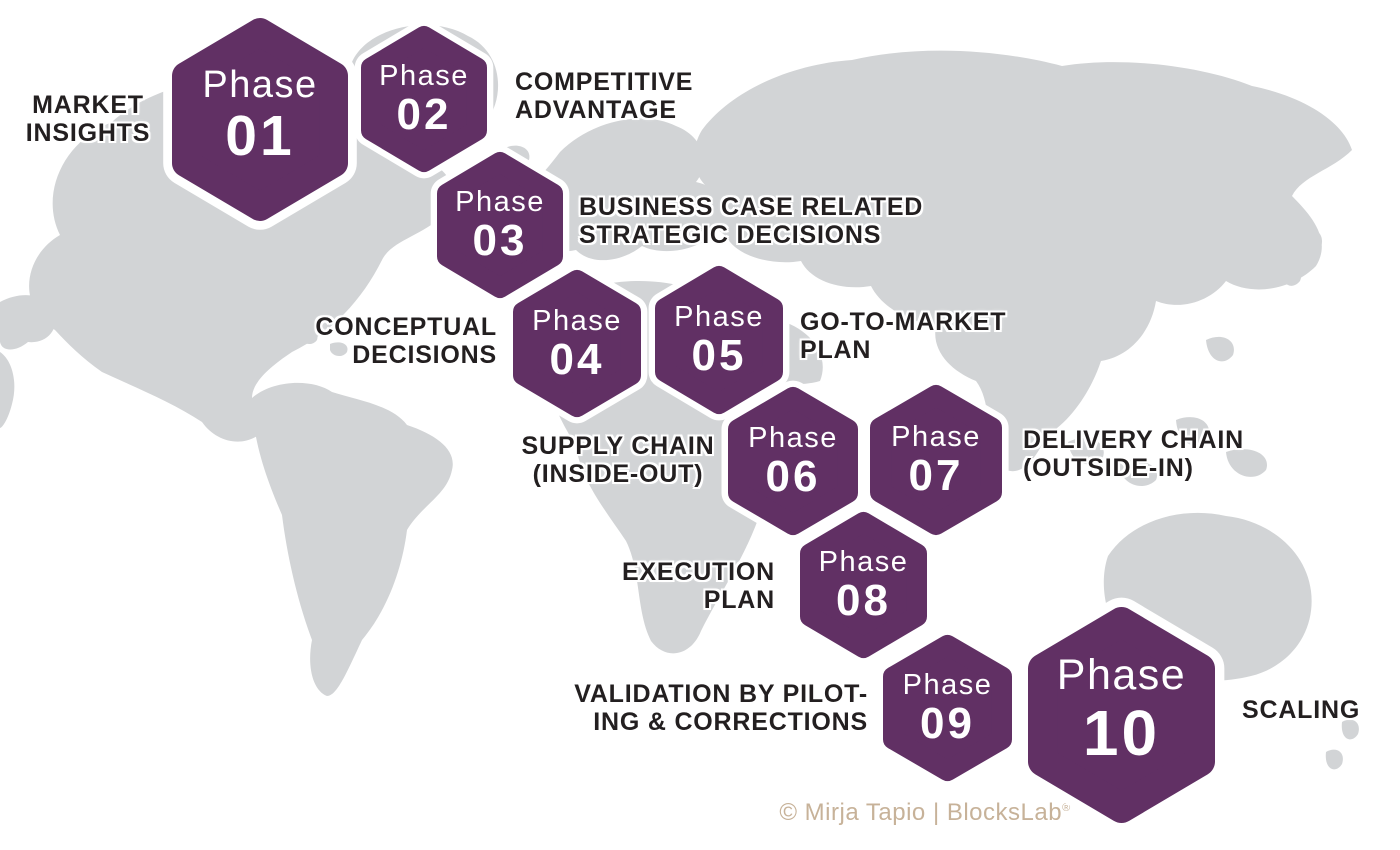  What do you see at coordinates (500, 202) in the screenshot?
I see `phase-03-label: Phase` at bounding box center [500, 202].